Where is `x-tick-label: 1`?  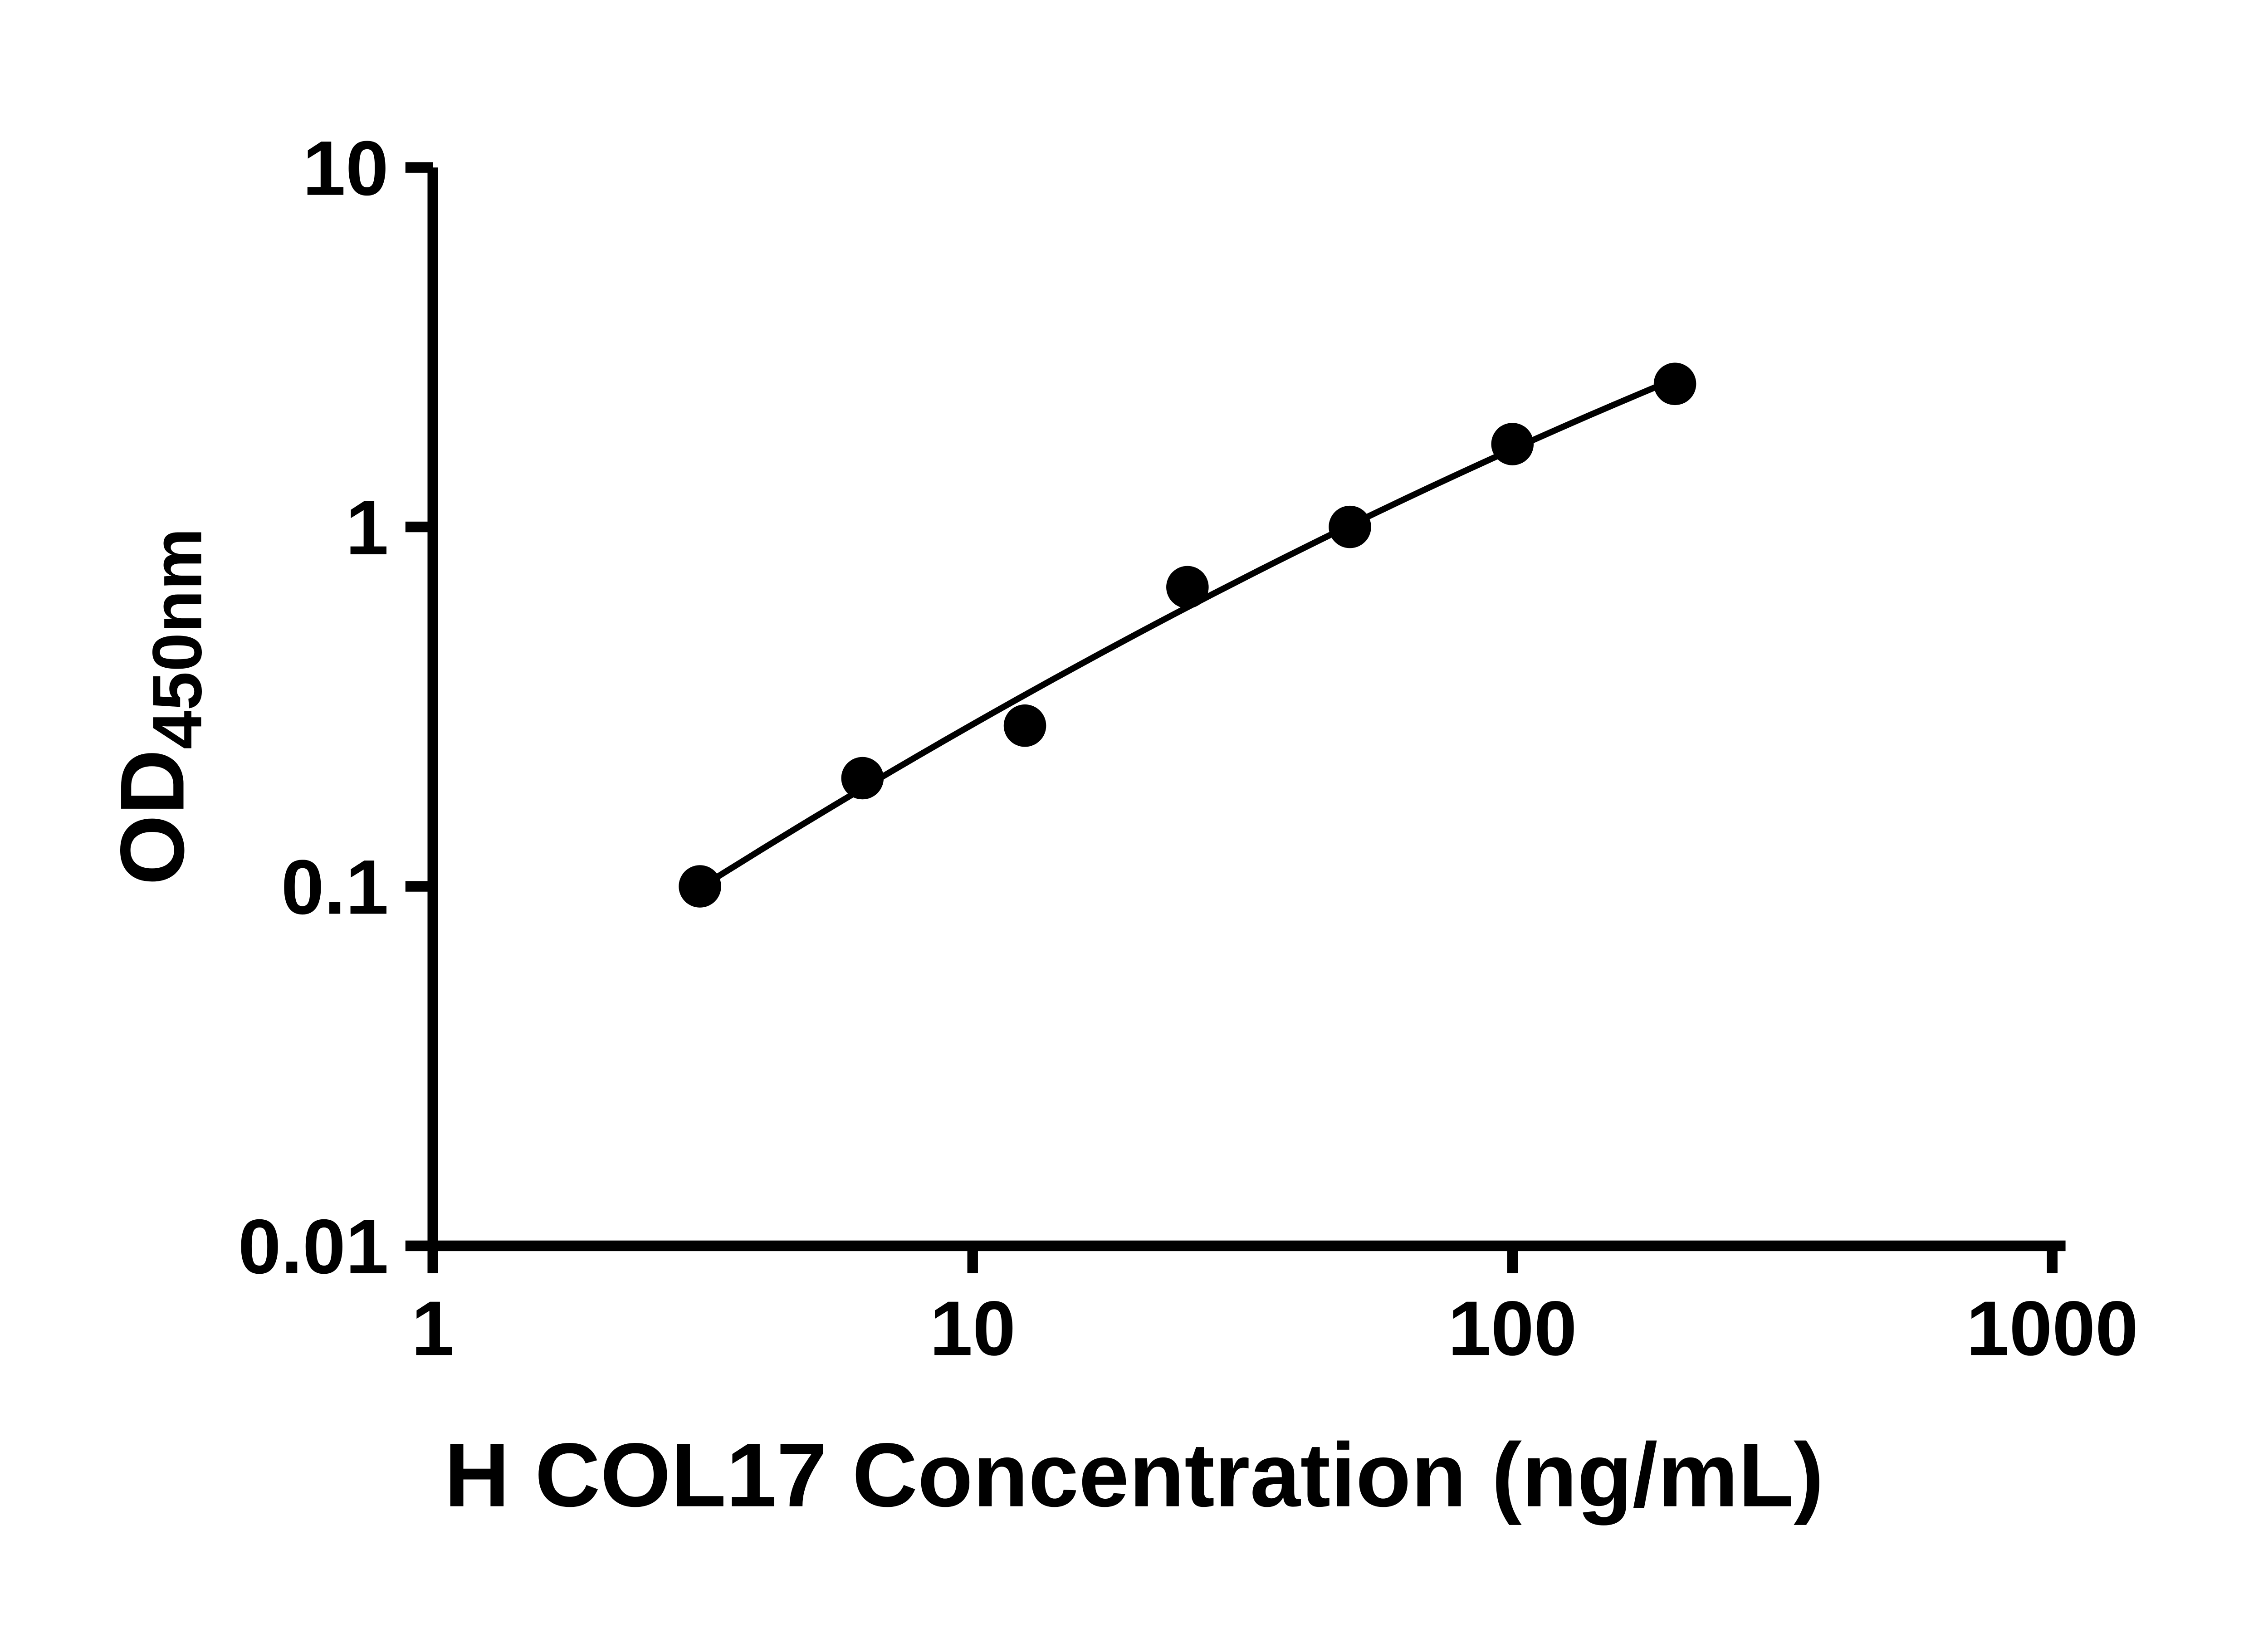 x-tick-label: 1 is located at coordinates (433, 1329).